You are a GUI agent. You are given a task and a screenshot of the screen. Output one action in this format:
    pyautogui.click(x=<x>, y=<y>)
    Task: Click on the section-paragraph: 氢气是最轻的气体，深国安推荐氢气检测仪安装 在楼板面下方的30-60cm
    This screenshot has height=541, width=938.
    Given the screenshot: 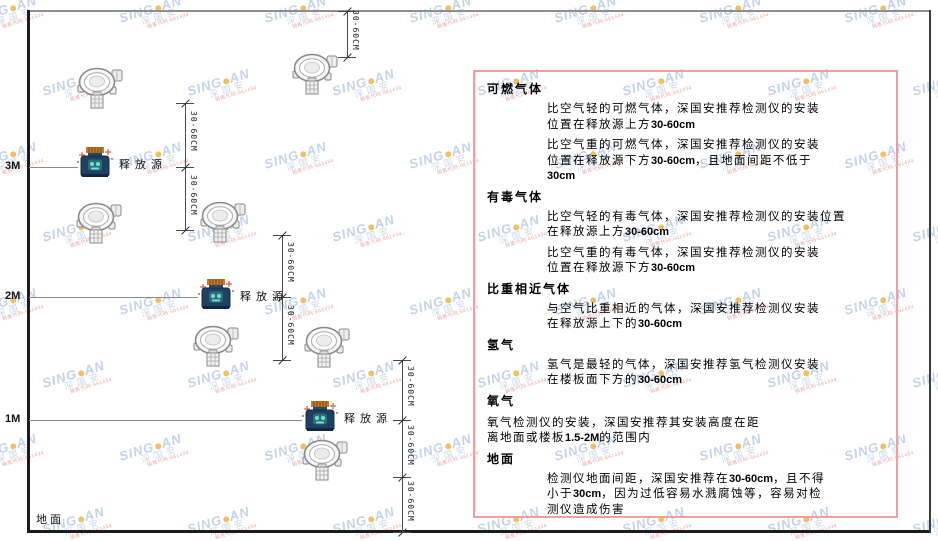 What is the action you would take?
    pyautogui.click(x=683, y=372)
    